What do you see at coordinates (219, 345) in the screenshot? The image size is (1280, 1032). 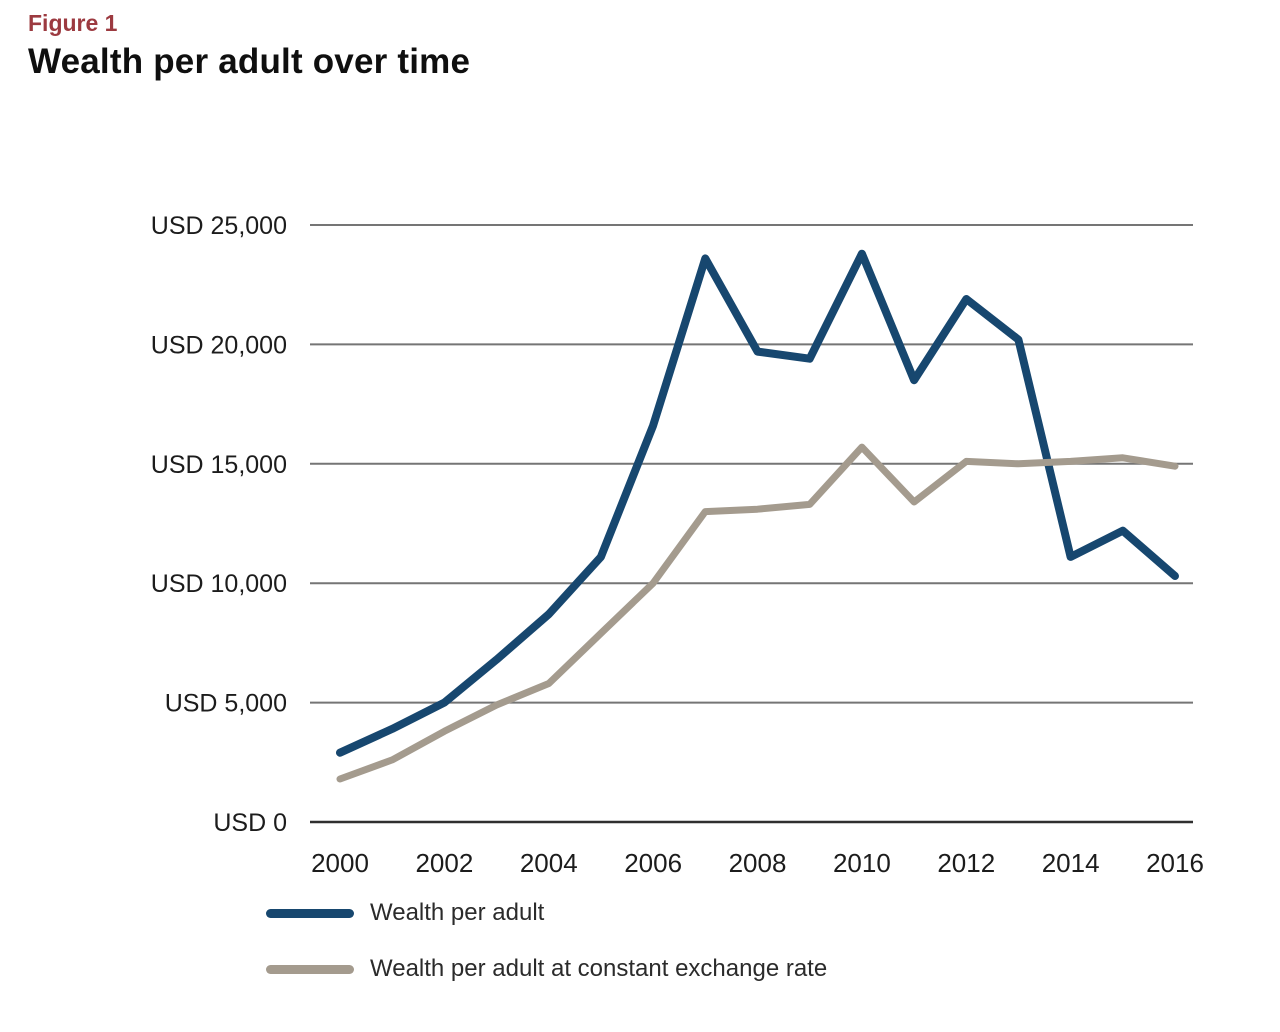 I see `y-tick-label: USD 20,000` at bounding box center [219, 345].